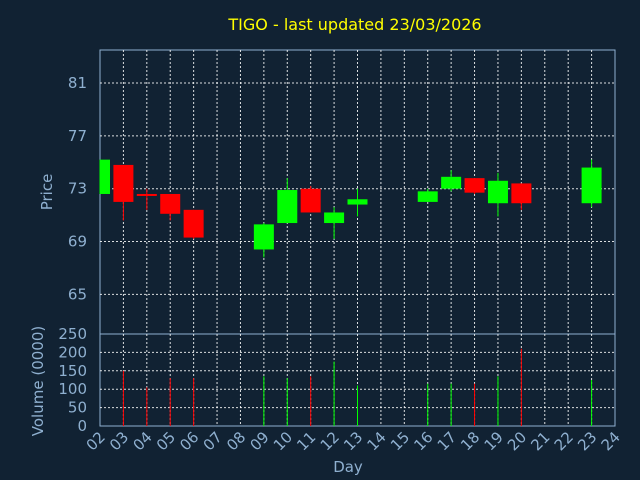 The width and height of the screenshot is (640, 480). What do you see at coordinates (494, 441) in the screenshot?
I see `x-tick-label: 19` at bounding box center [494, 441].